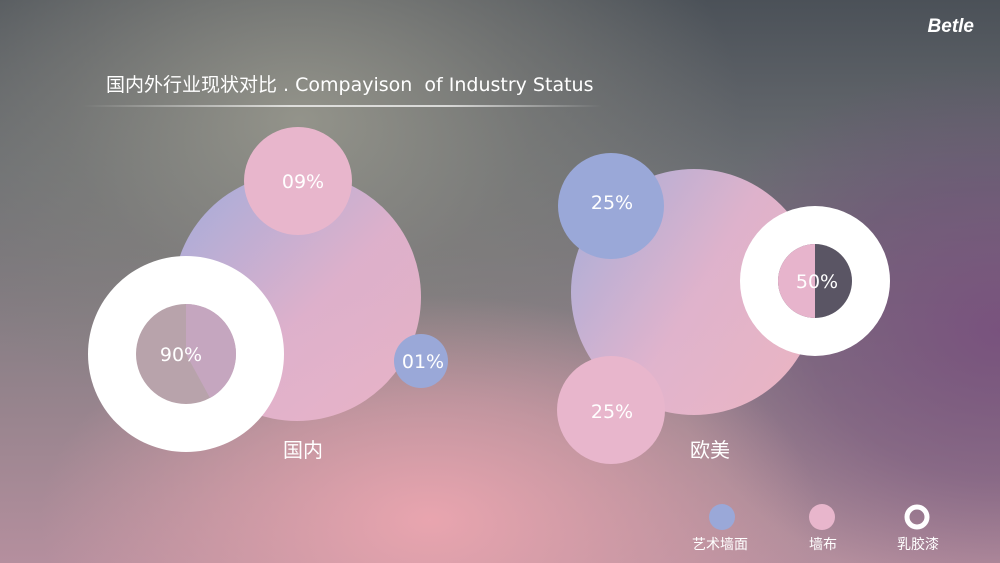  I want to click on western-artwall-bubble, so click(611, 206).